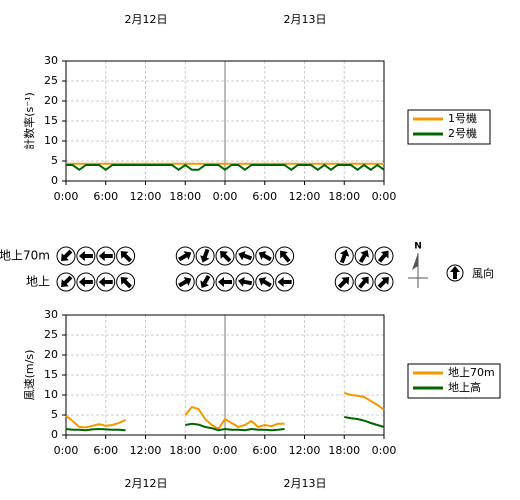  Describe the element at coordinates (29, 375) in the screenshot. I see `y-axis-label: 風速(m/s)` at that location.